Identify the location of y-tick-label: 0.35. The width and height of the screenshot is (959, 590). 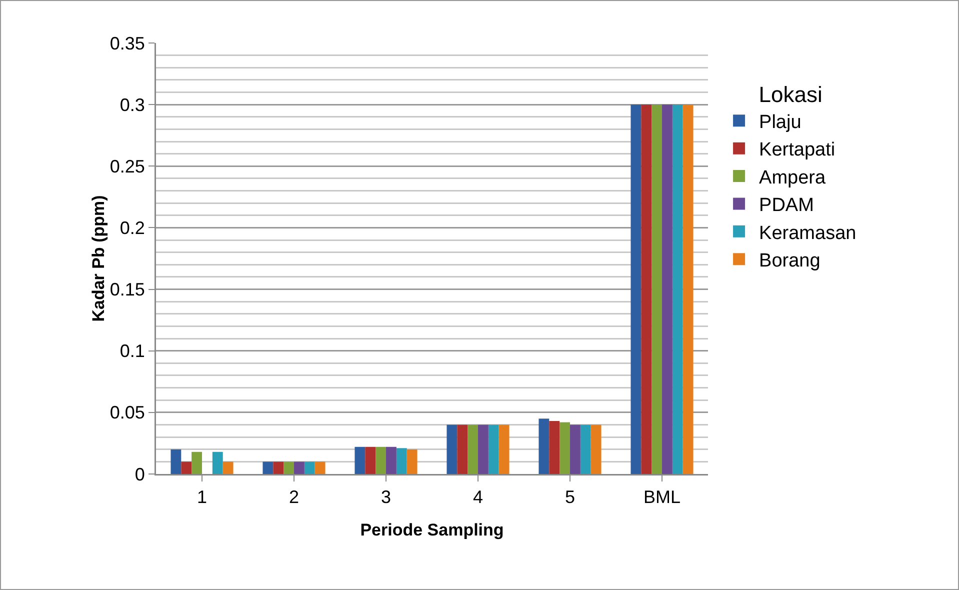
(127, 43).